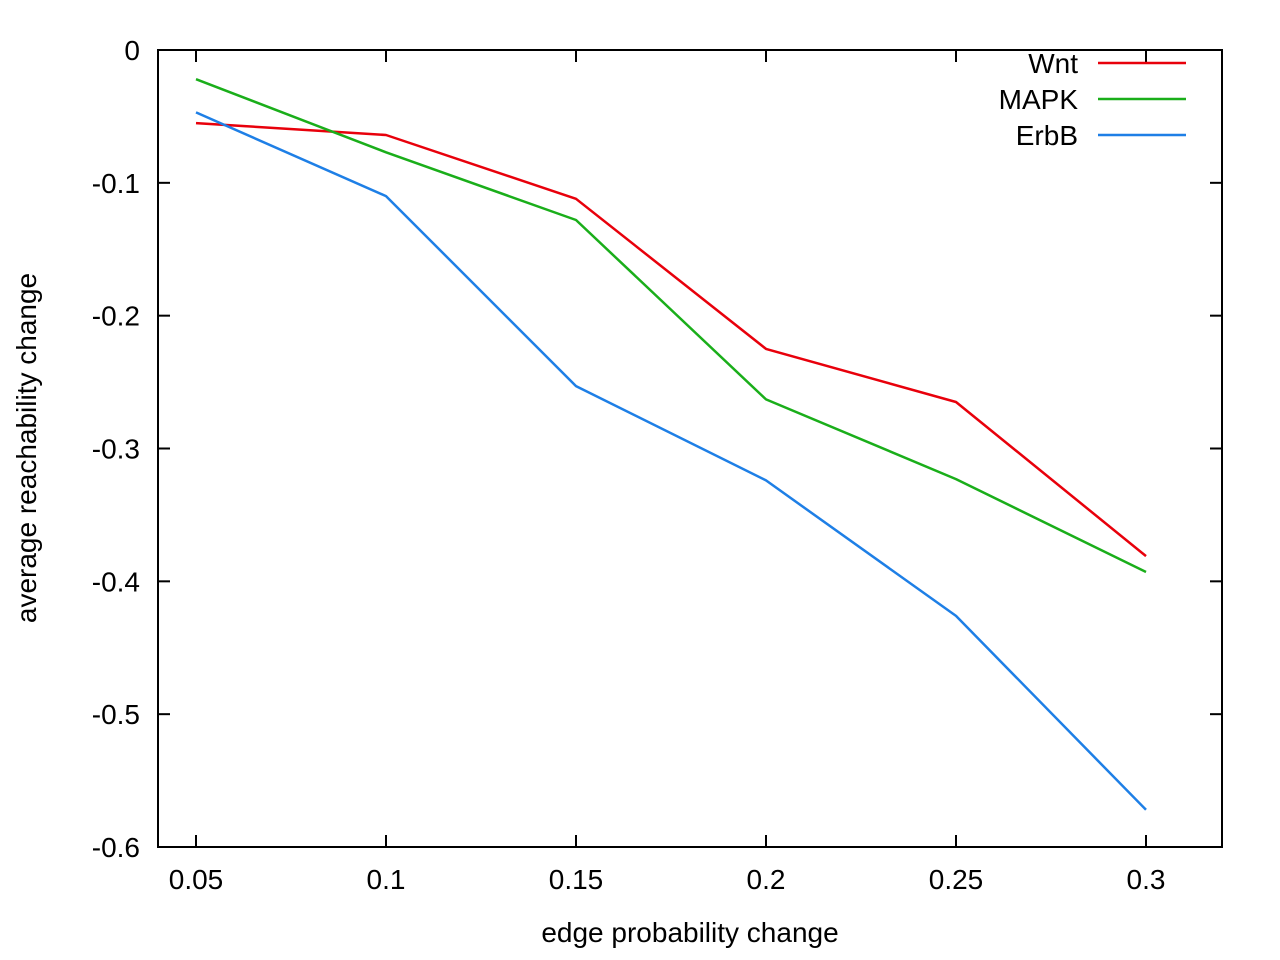 This screenshot has height=960, width=1280. Describe the element at coordinates (1047, 135) in the screenshot. I see `legend-label-erbb: ErbB` at that location.